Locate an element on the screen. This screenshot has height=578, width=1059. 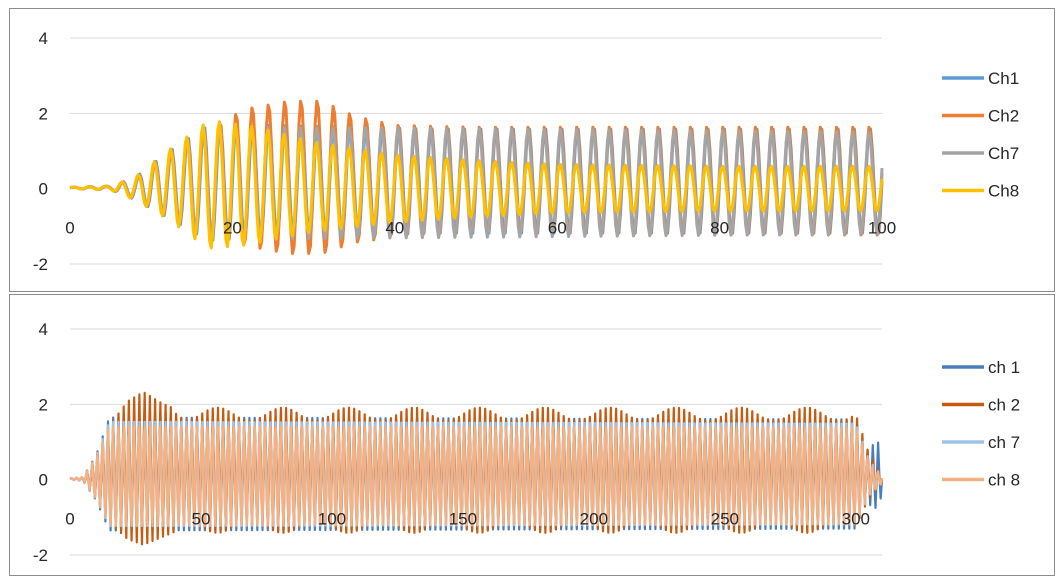
legend-label: ch 2 is located at coordinates (1004, 405).